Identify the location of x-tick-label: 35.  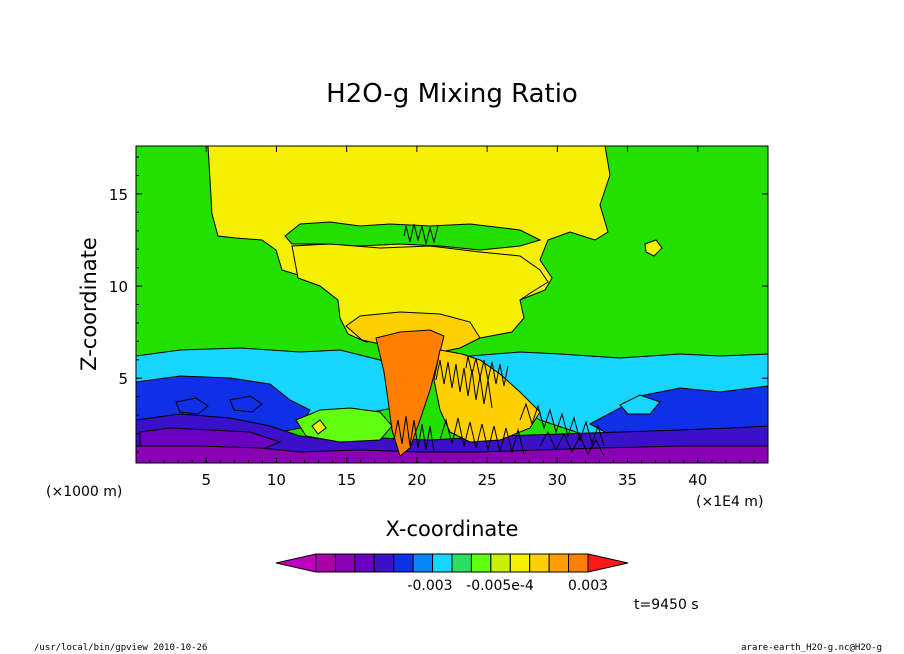
(627, 480).